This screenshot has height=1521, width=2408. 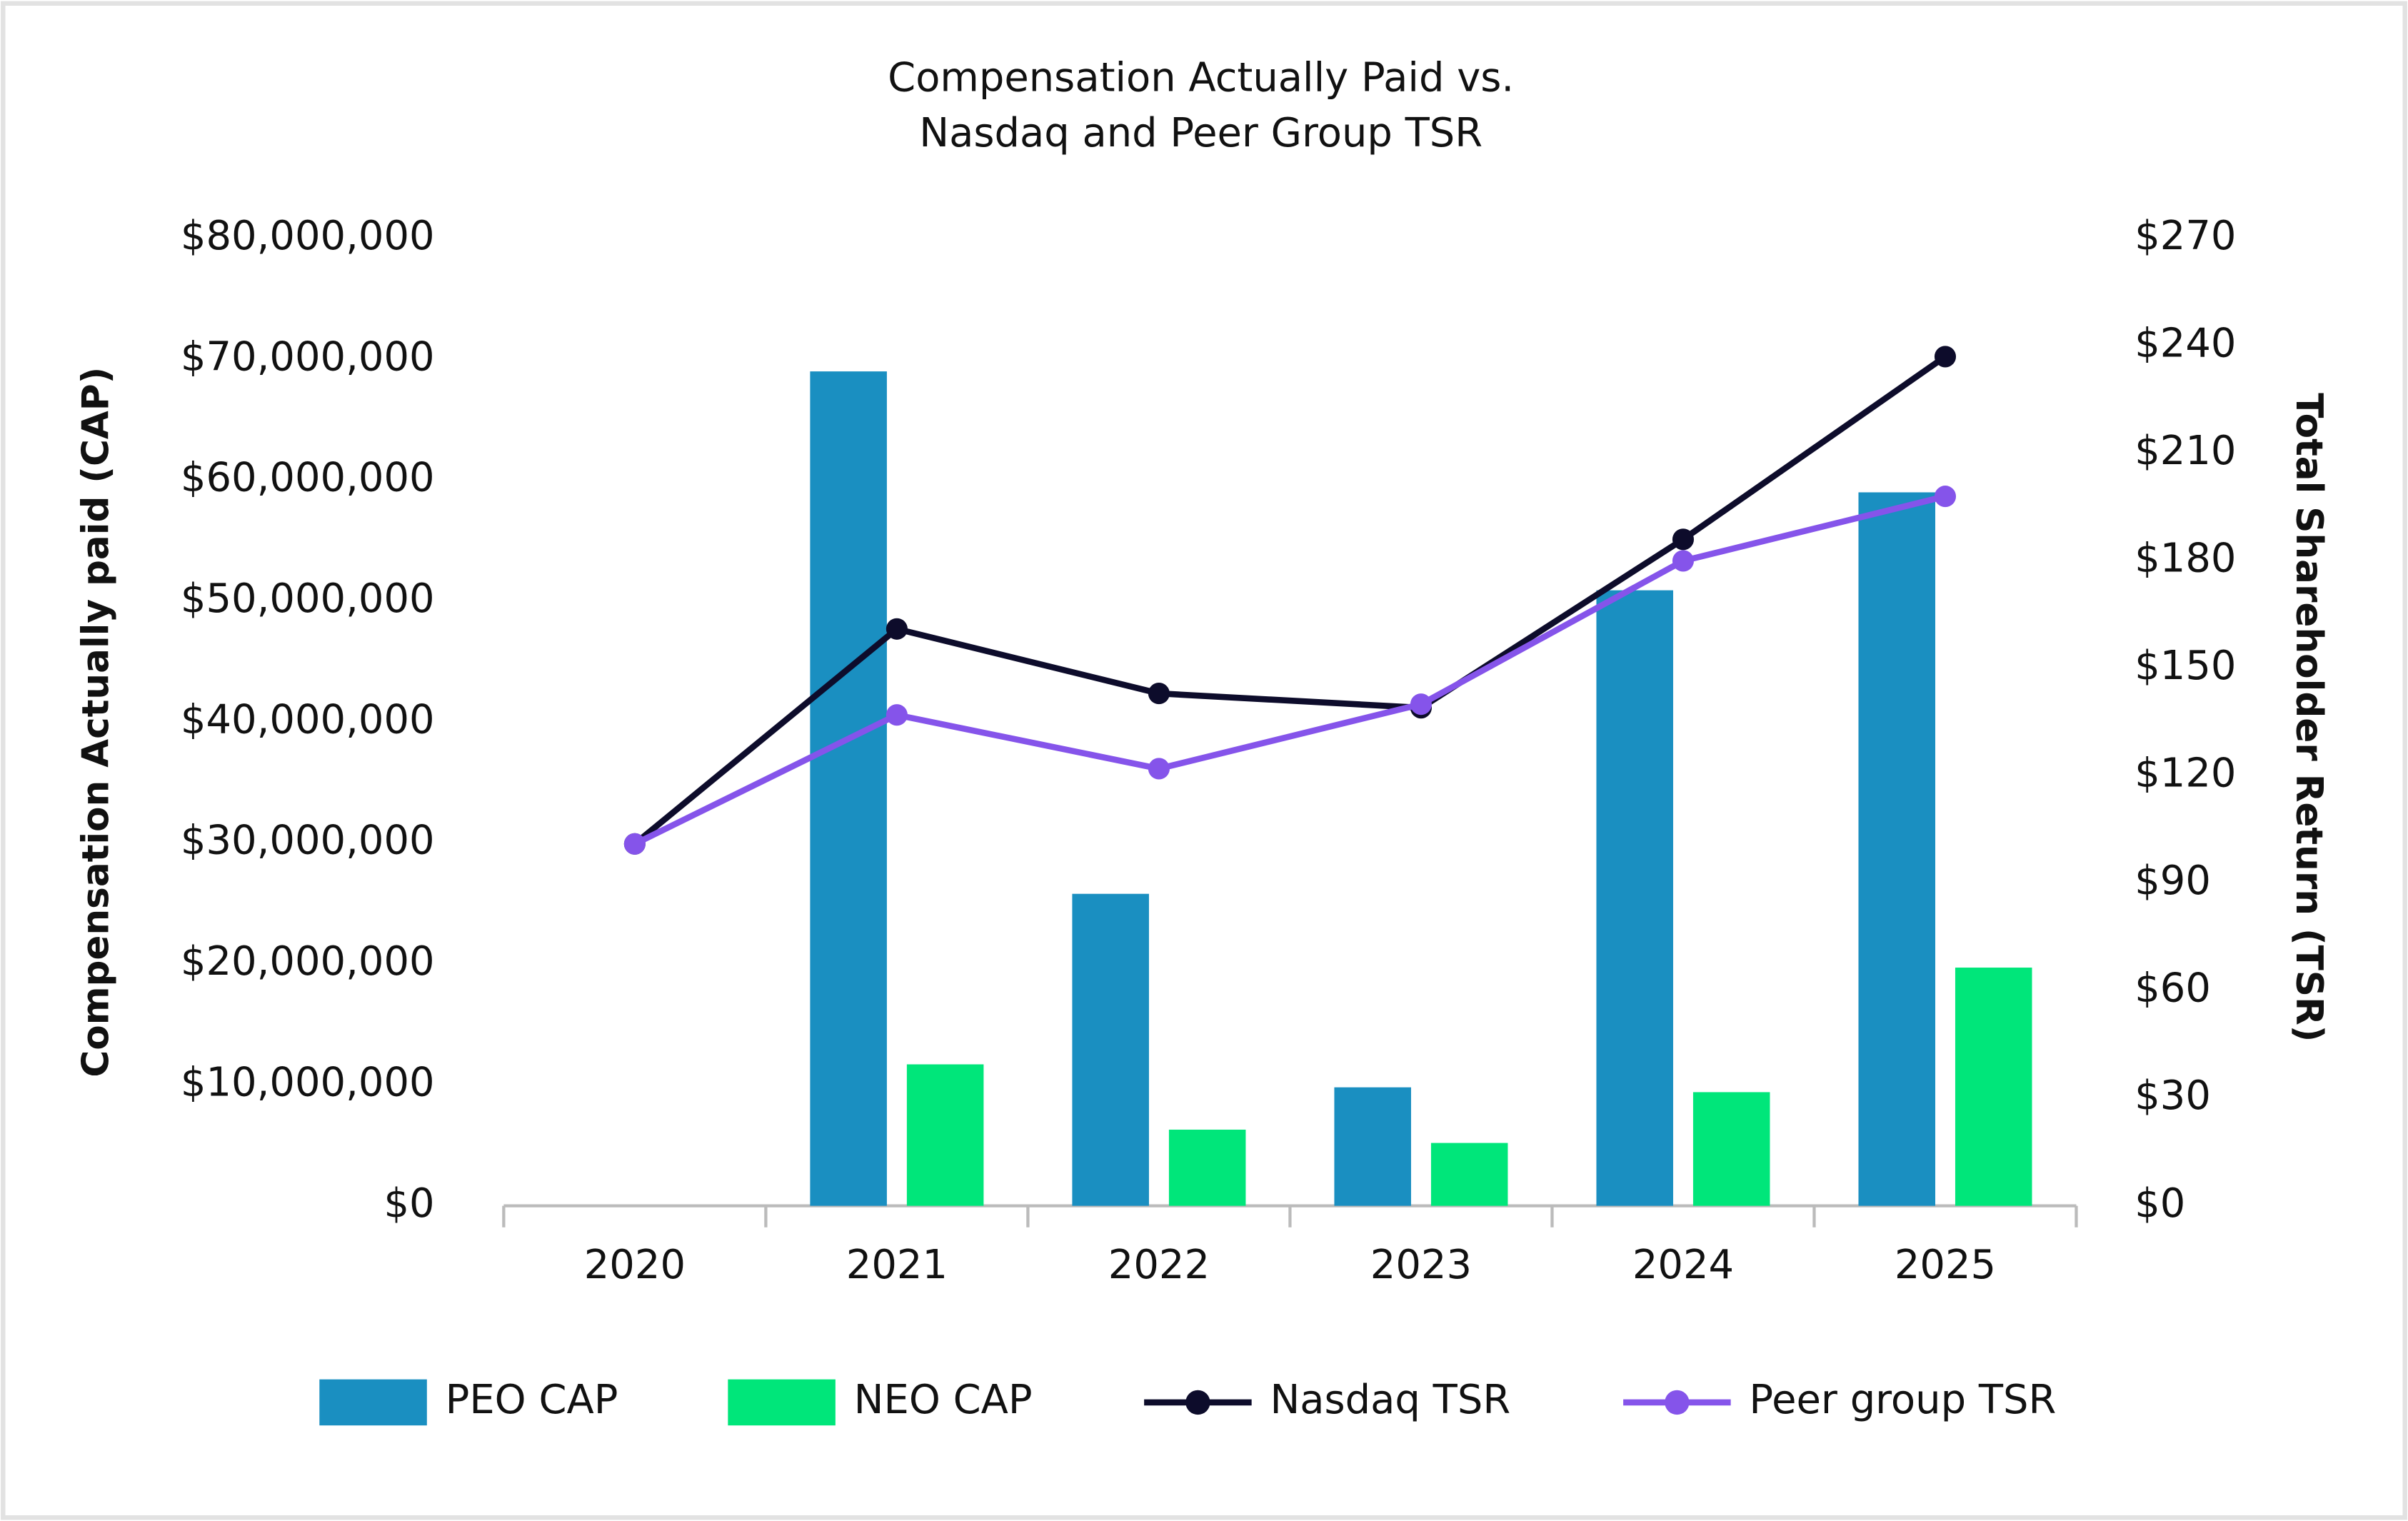 What do you see at coordinates (308, 962) in the screenshot?
I see `y-tick-label: $20,000,000` at bounding box center [308, 962].